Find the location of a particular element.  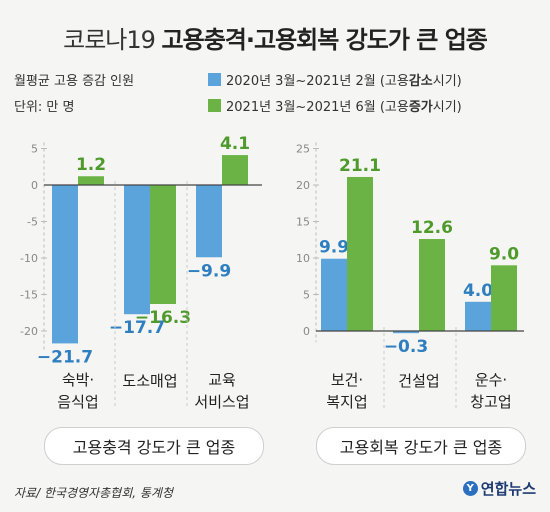

legend-item-decrease: 2020년 3월~2021년 2월 (고용 감소 시기) is located at coordinates (335, 79).